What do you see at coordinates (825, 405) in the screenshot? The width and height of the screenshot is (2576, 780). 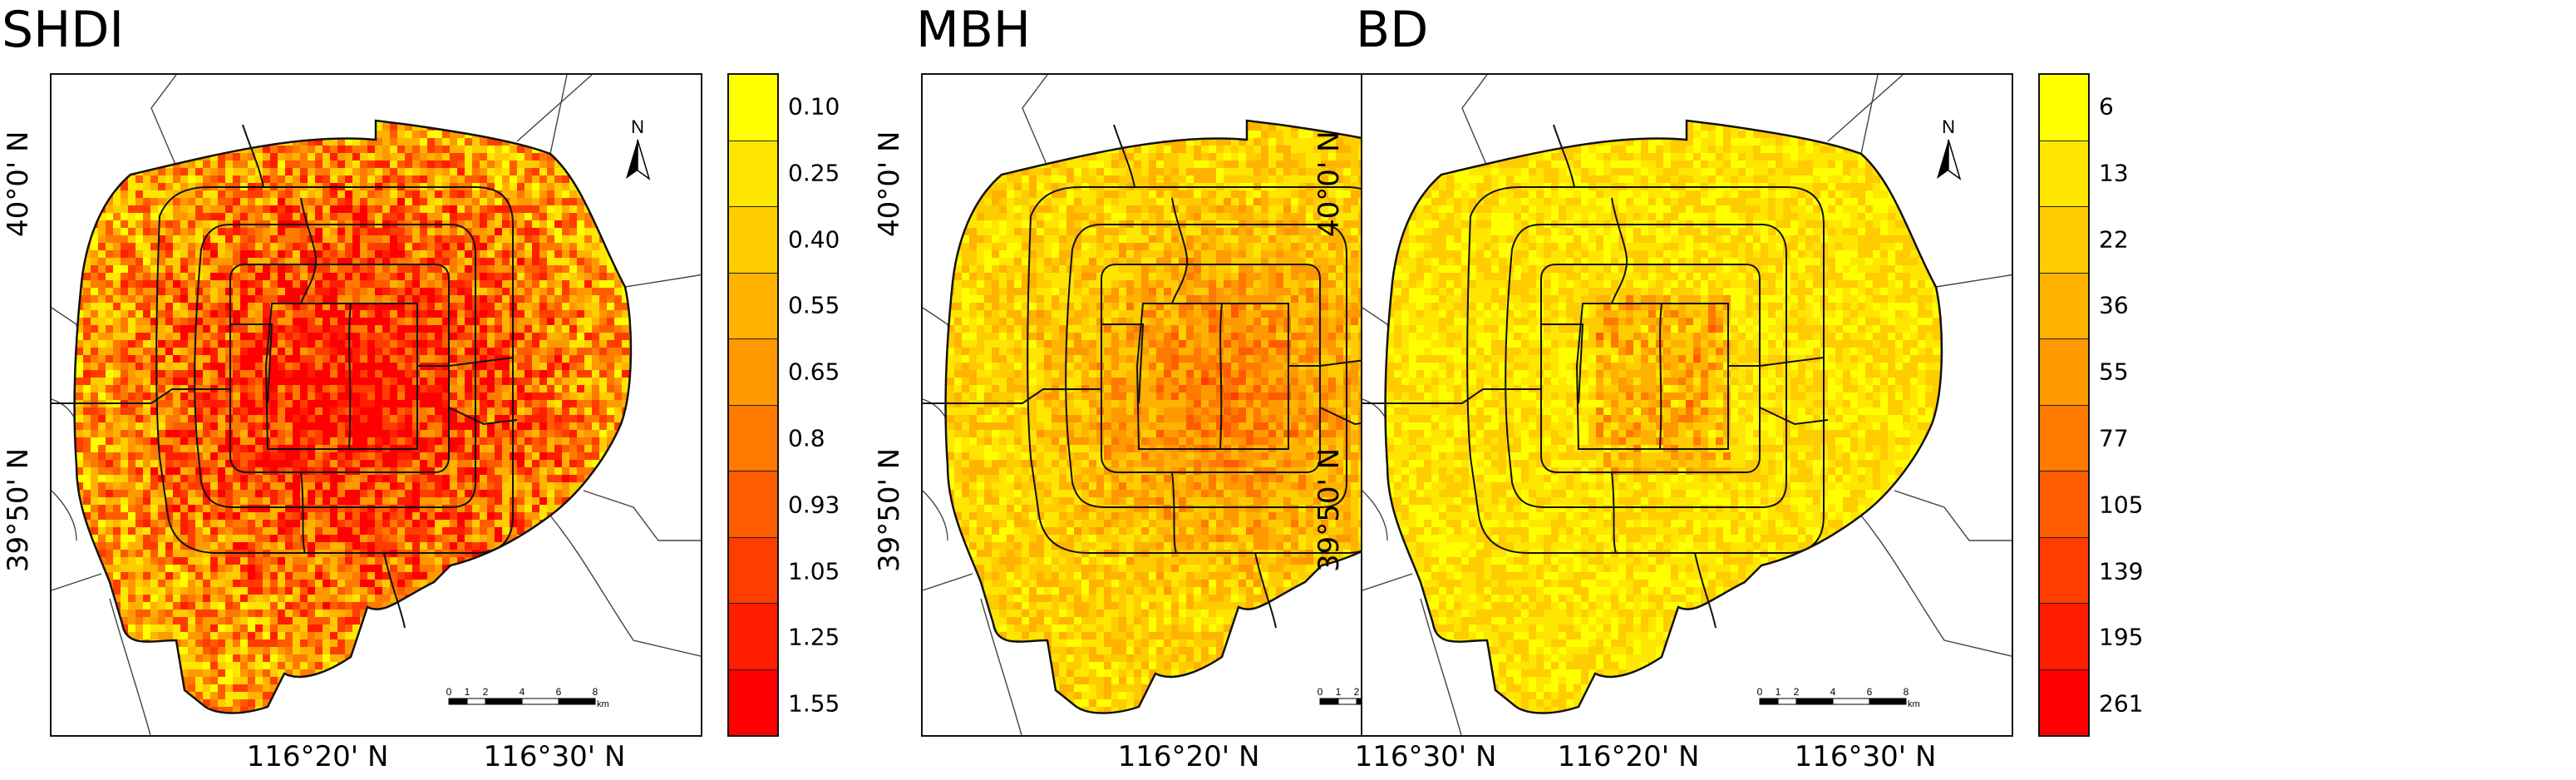 I see `legend-labels: 0.10 0.25 0.40 0.55 0.65 0.8 0.93 1.05 1.25 1.55` at bounding box center [825, 405].